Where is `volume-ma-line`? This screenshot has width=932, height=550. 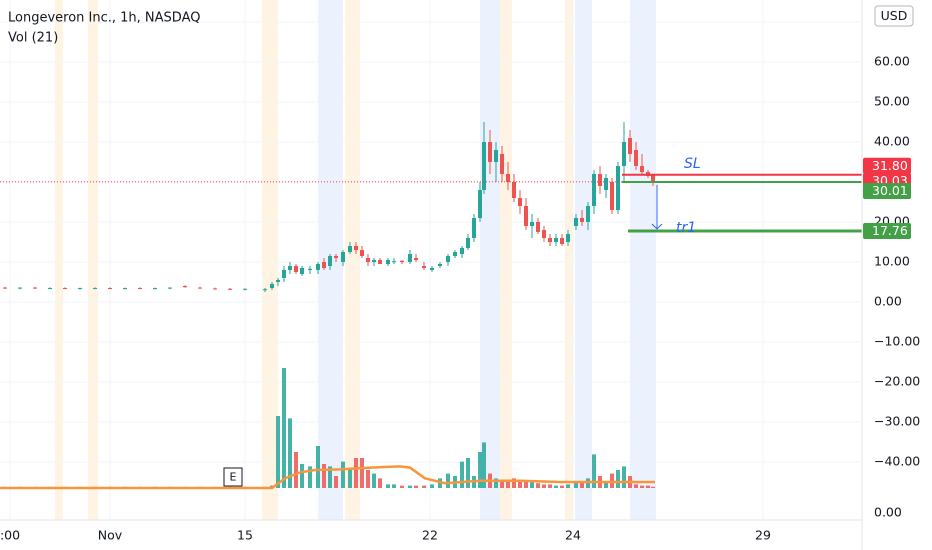 volume-ma-line is located at coordinates (327, 477).